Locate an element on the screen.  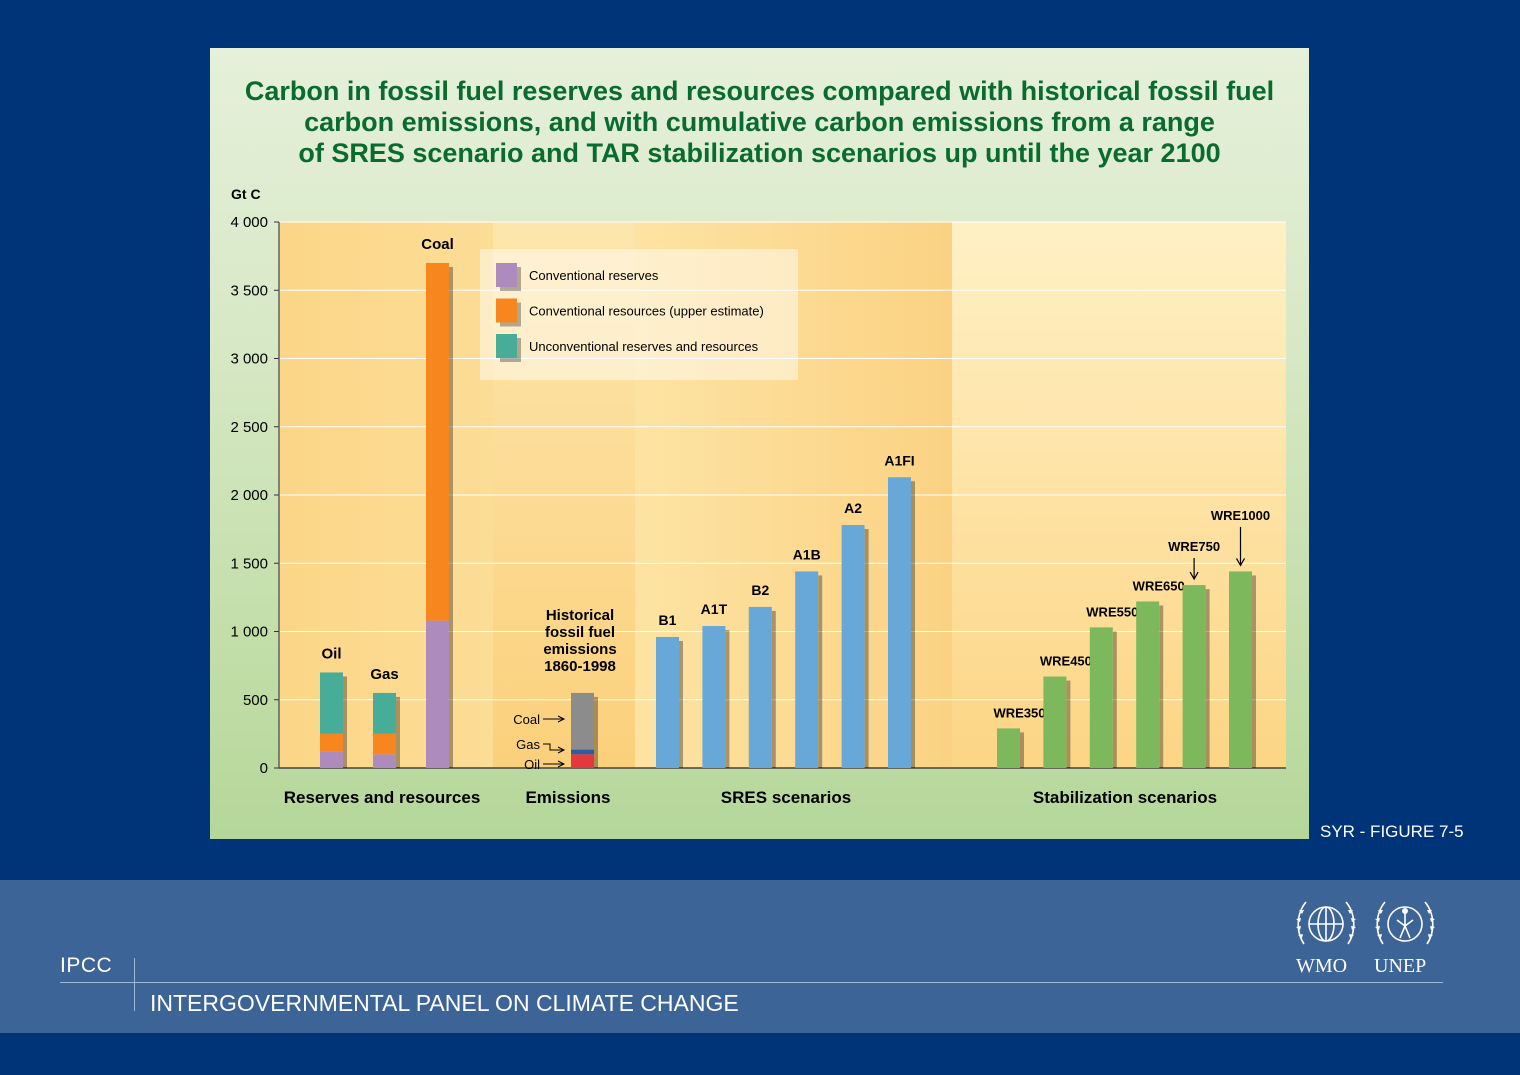
bar-gas-shadow is located at coordinates (398, 732).